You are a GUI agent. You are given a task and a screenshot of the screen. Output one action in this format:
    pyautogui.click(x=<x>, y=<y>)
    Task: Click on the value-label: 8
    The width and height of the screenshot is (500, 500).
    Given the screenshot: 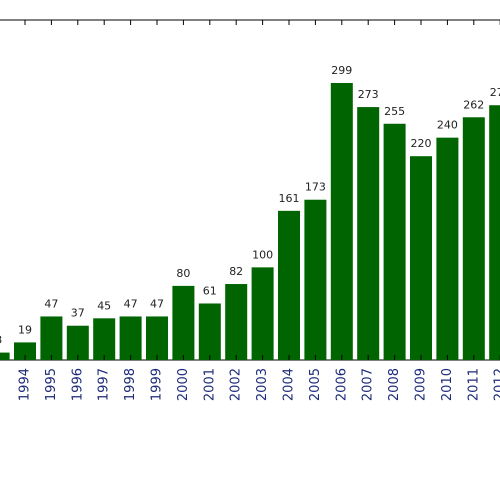 What is the action you would take?
    pyautogui.click(x=1, y=340)
    